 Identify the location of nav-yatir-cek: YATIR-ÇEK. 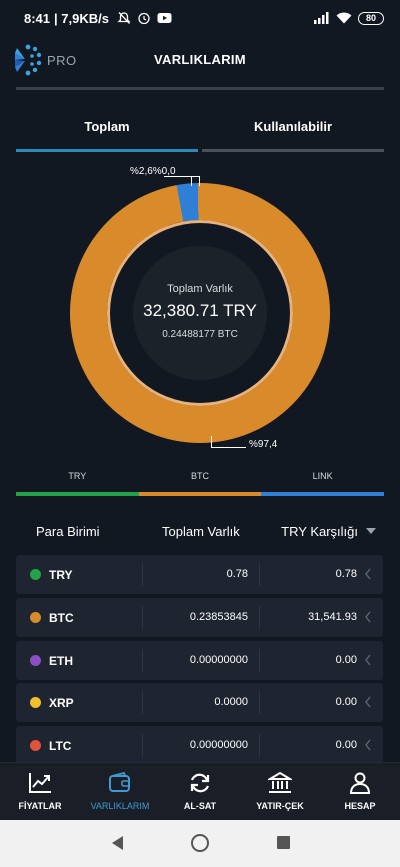
(280, 792).